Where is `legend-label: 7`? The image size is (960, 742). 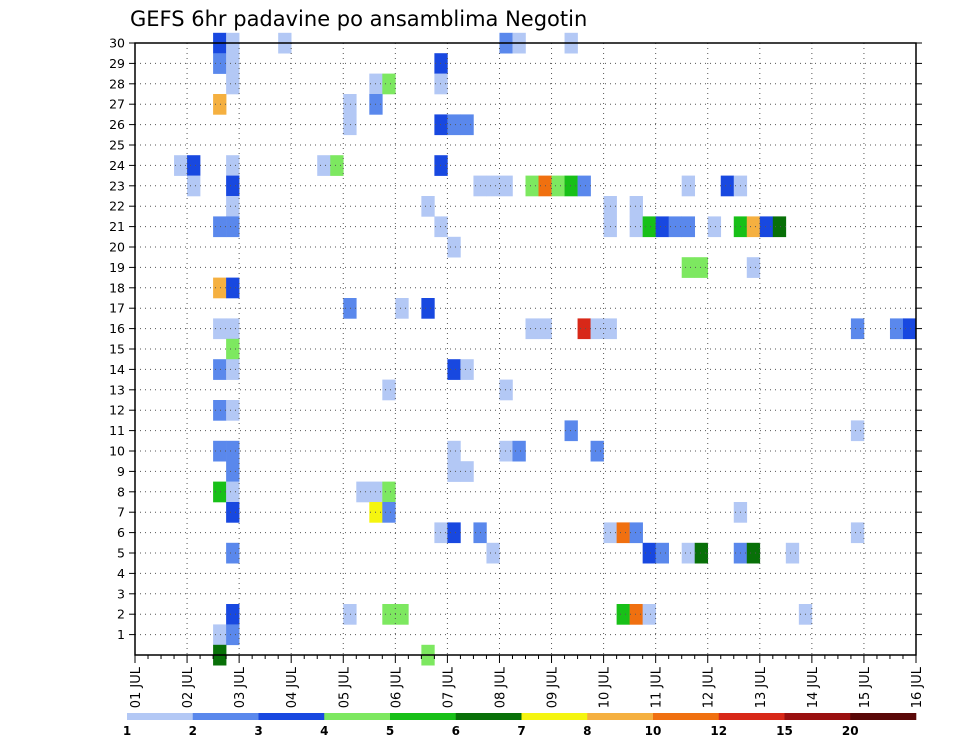
legend-label: 7 is located at coordinates (521, 731).